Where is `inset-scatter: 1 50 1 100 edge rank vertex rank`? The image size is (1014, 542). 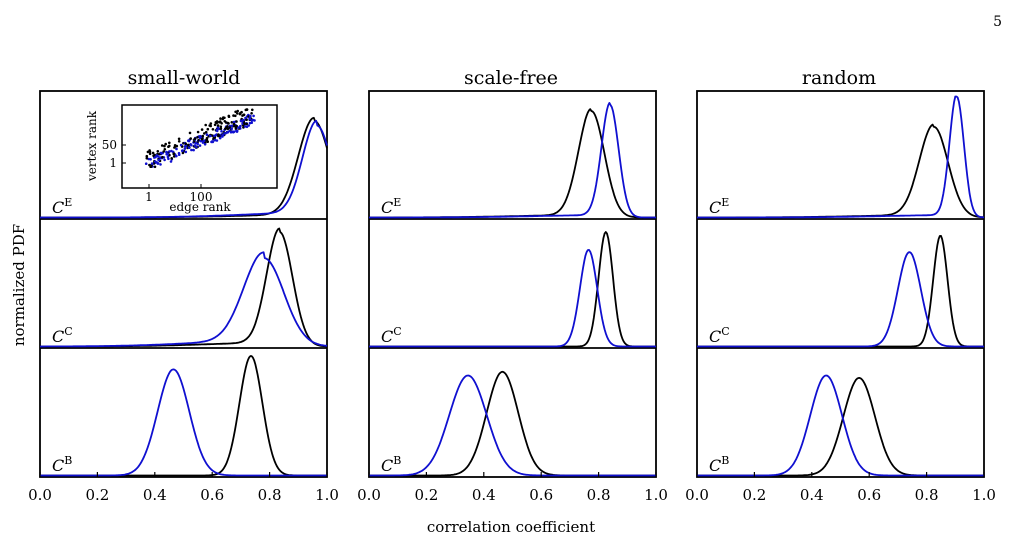
inset-scatter: 1 50 1 100 edge rank vertex rank is located at coordinates (181, 159).